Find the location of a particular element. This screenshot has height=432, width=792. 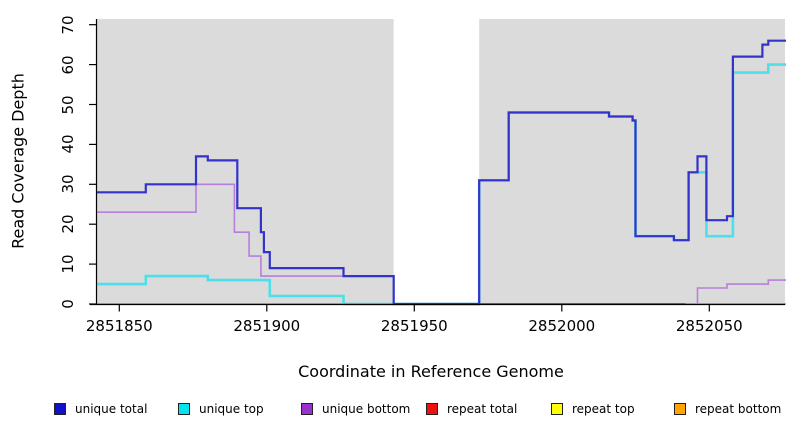

legend-item-unique-total: unique total is located at coordinates (100, 409).